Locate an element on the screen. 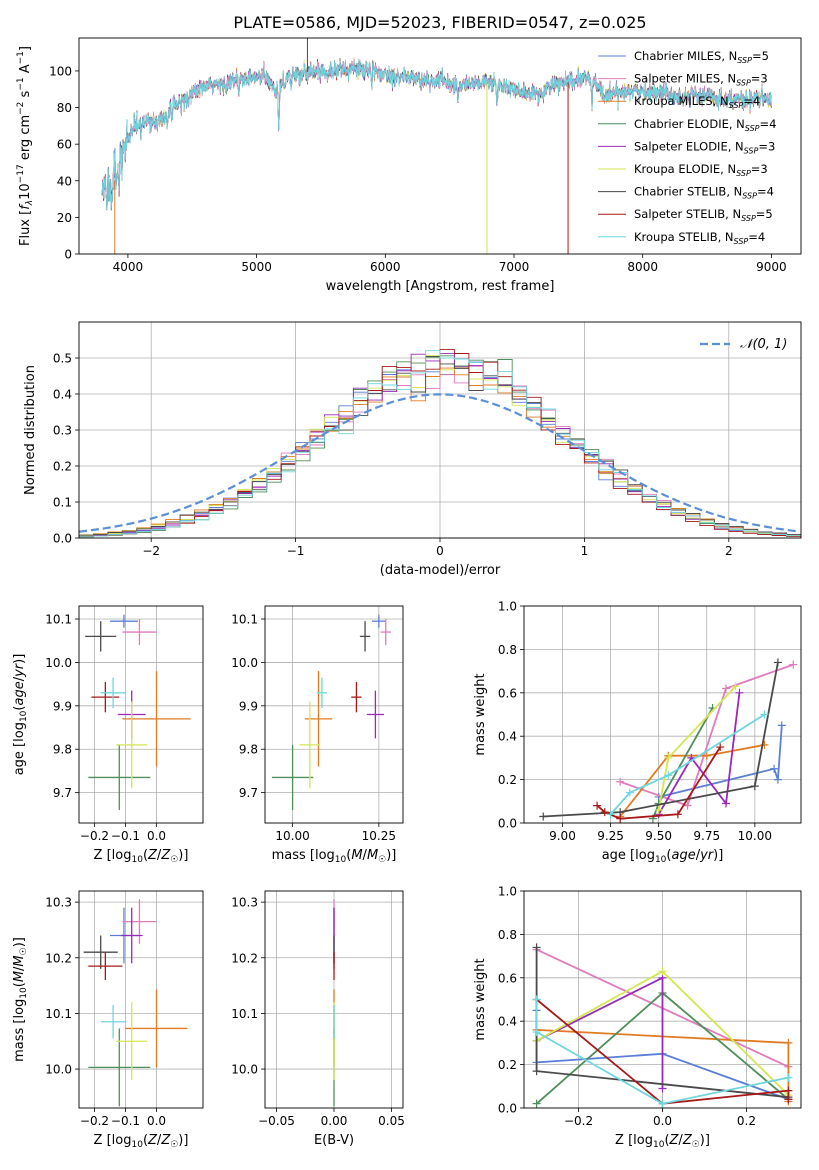 Image resolution: width=819 pixels, height=1170 pixels. x-axis-label: E(B-V) is located at coordinates (334, 1140).